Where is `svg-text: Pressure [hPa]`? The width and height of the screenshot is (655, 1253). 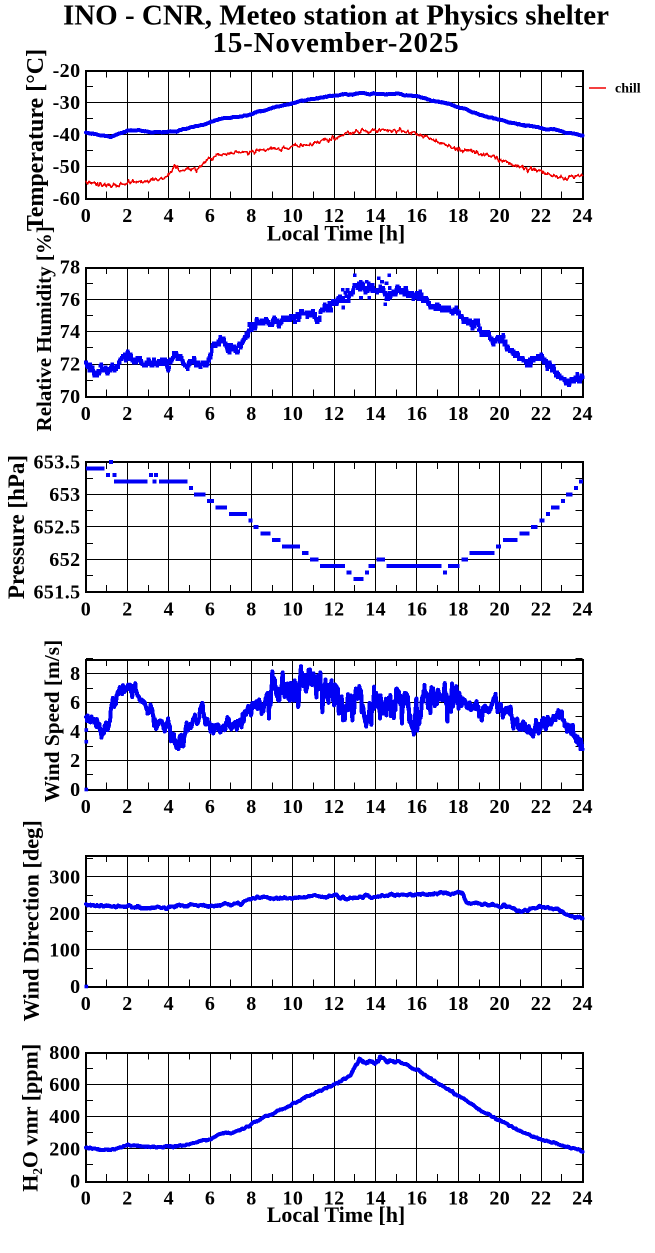 svg-text: Pressure [hPa] is located at coordinates (16, 527).